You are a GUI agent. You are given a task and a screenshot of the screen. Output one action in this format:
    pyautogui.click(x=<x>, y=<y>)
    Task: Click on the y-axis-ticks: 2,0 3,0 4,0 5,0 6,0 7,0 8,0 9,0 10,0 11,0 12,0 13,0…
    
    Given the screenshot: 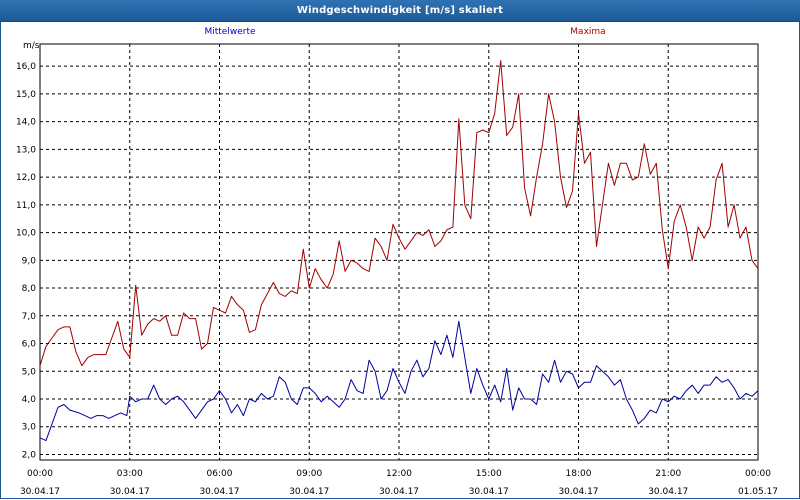 What is the action you would take?
    pyautogui.click(x=26, y=261)
    